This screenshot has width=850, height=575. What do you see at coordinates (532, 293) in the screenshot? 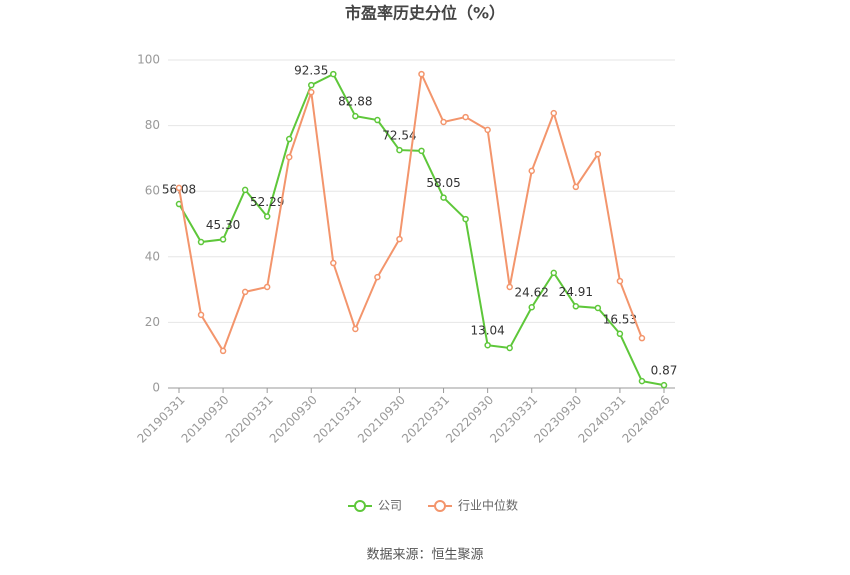
I see `data-label: 24.62` at bounding box center [532, 293].